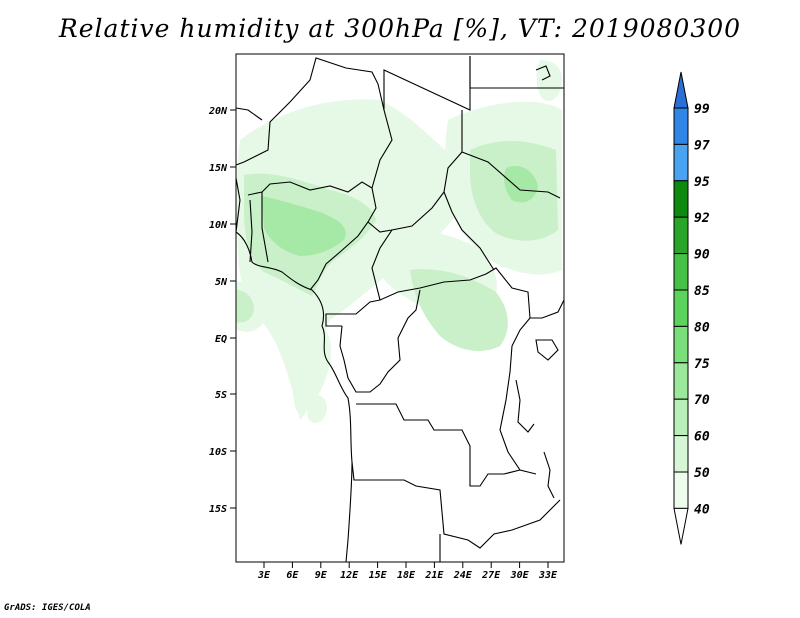 This screenshot has height=618, width=800. What do you see at coordinates (520, 575) in the screenshot?
I see `lon-label: 30E` at bounding box center [520, 575].